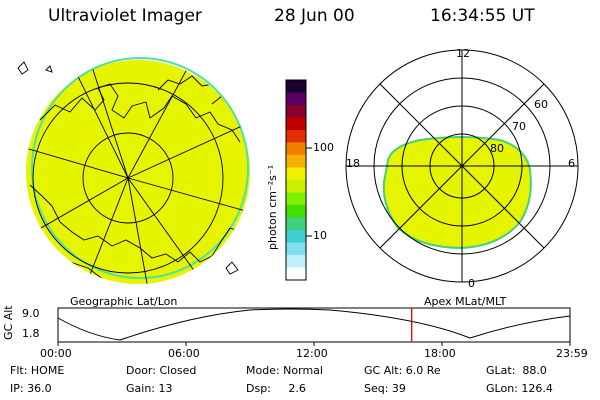  What do you see at coordinates (519, 126) in the screenshot?
I see `ring-label-70: 70` at bounding box center [519, 126].